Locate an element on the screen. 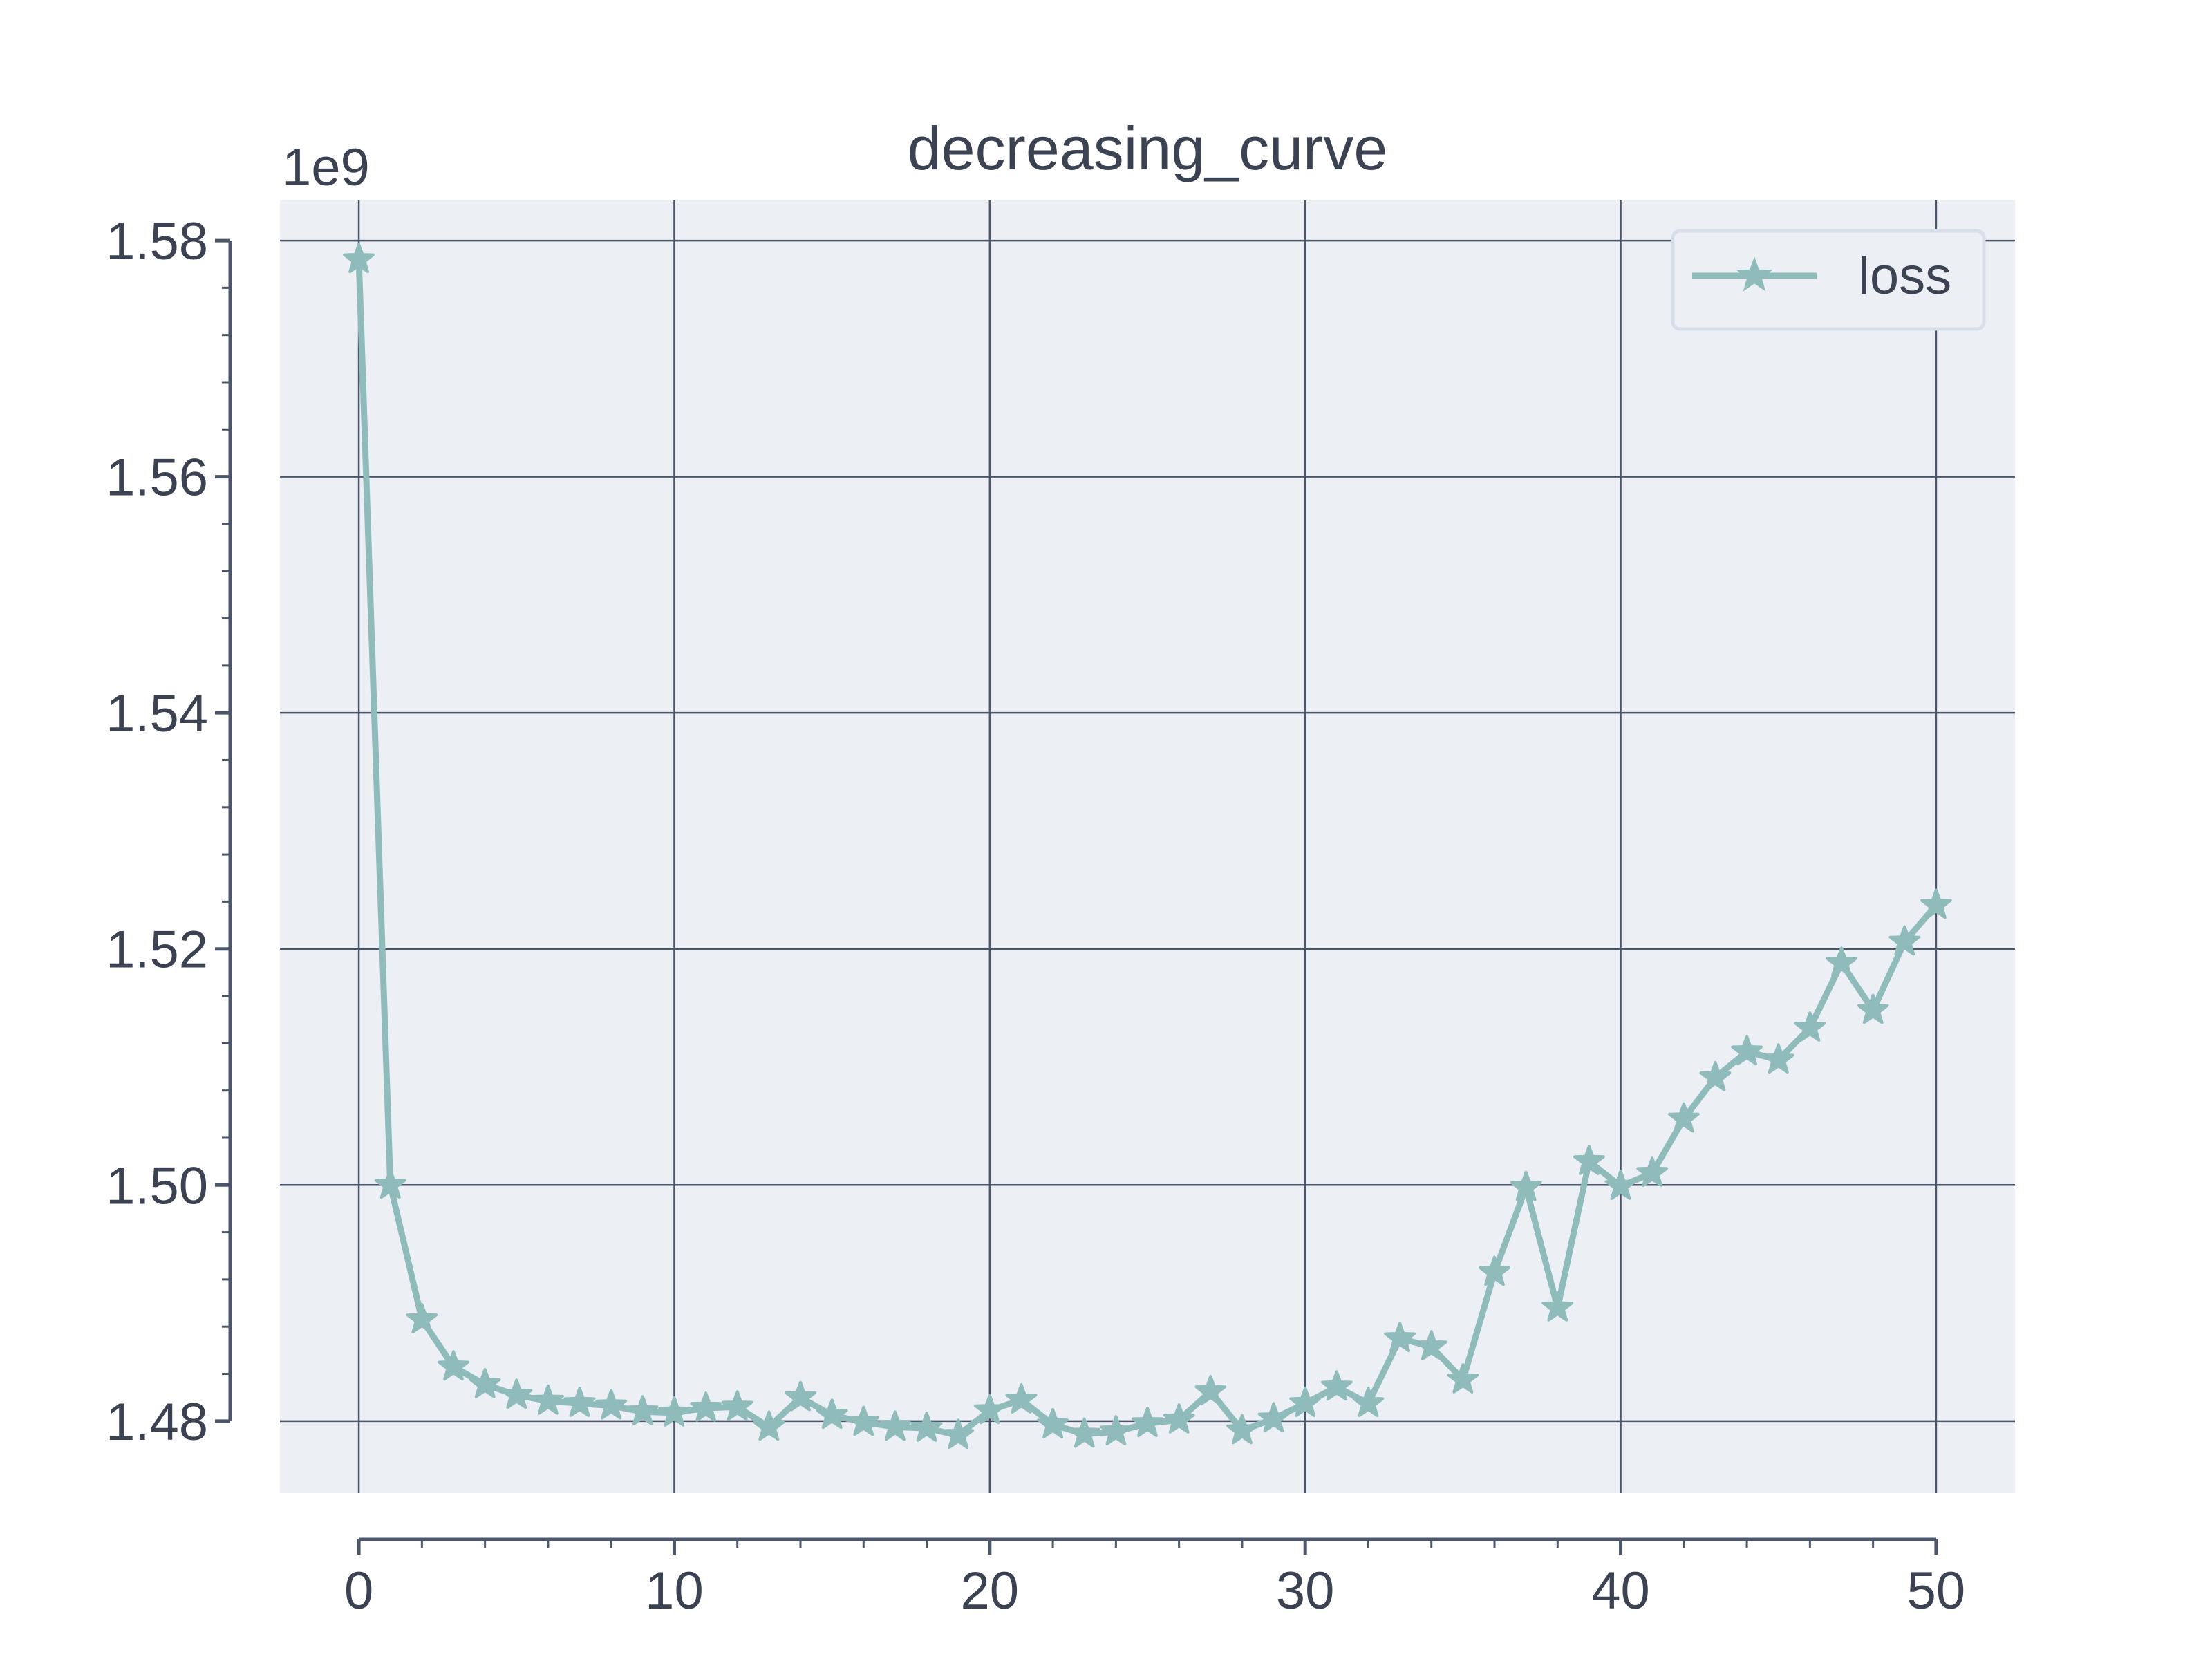  y-axis: 1.48 1.50 1.52 1.54 1.56 1.58 is located at coordinates (169, 832).